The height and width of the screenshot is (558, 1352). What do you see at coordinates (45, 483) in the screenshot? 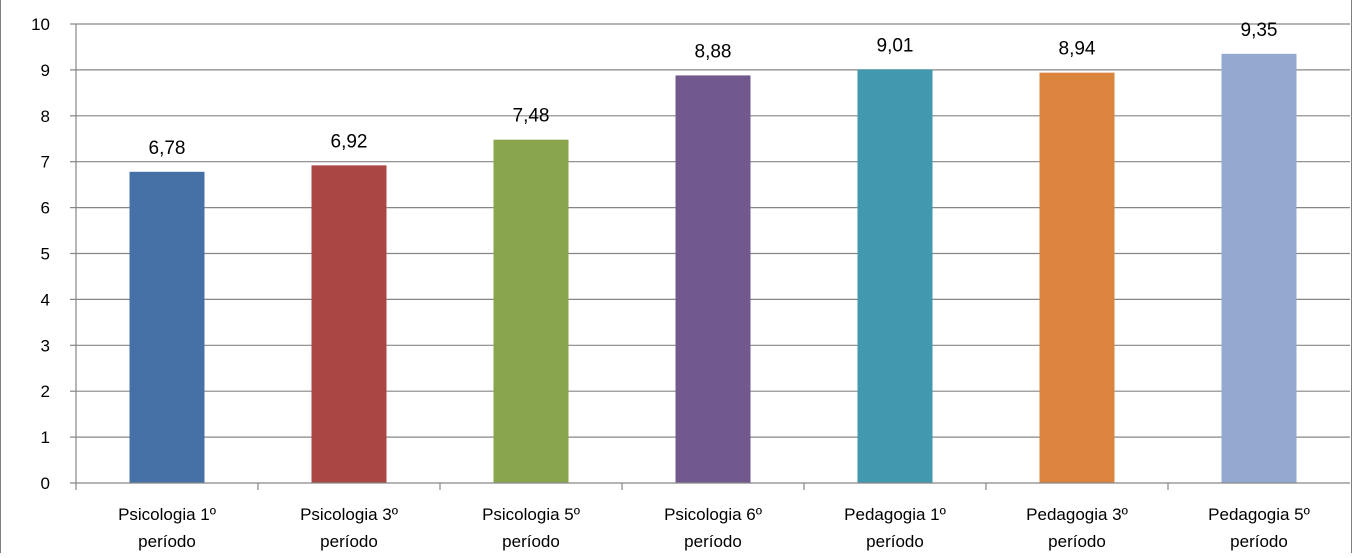
I see `y-tick-label: 0` at bounding box center [45, 483].